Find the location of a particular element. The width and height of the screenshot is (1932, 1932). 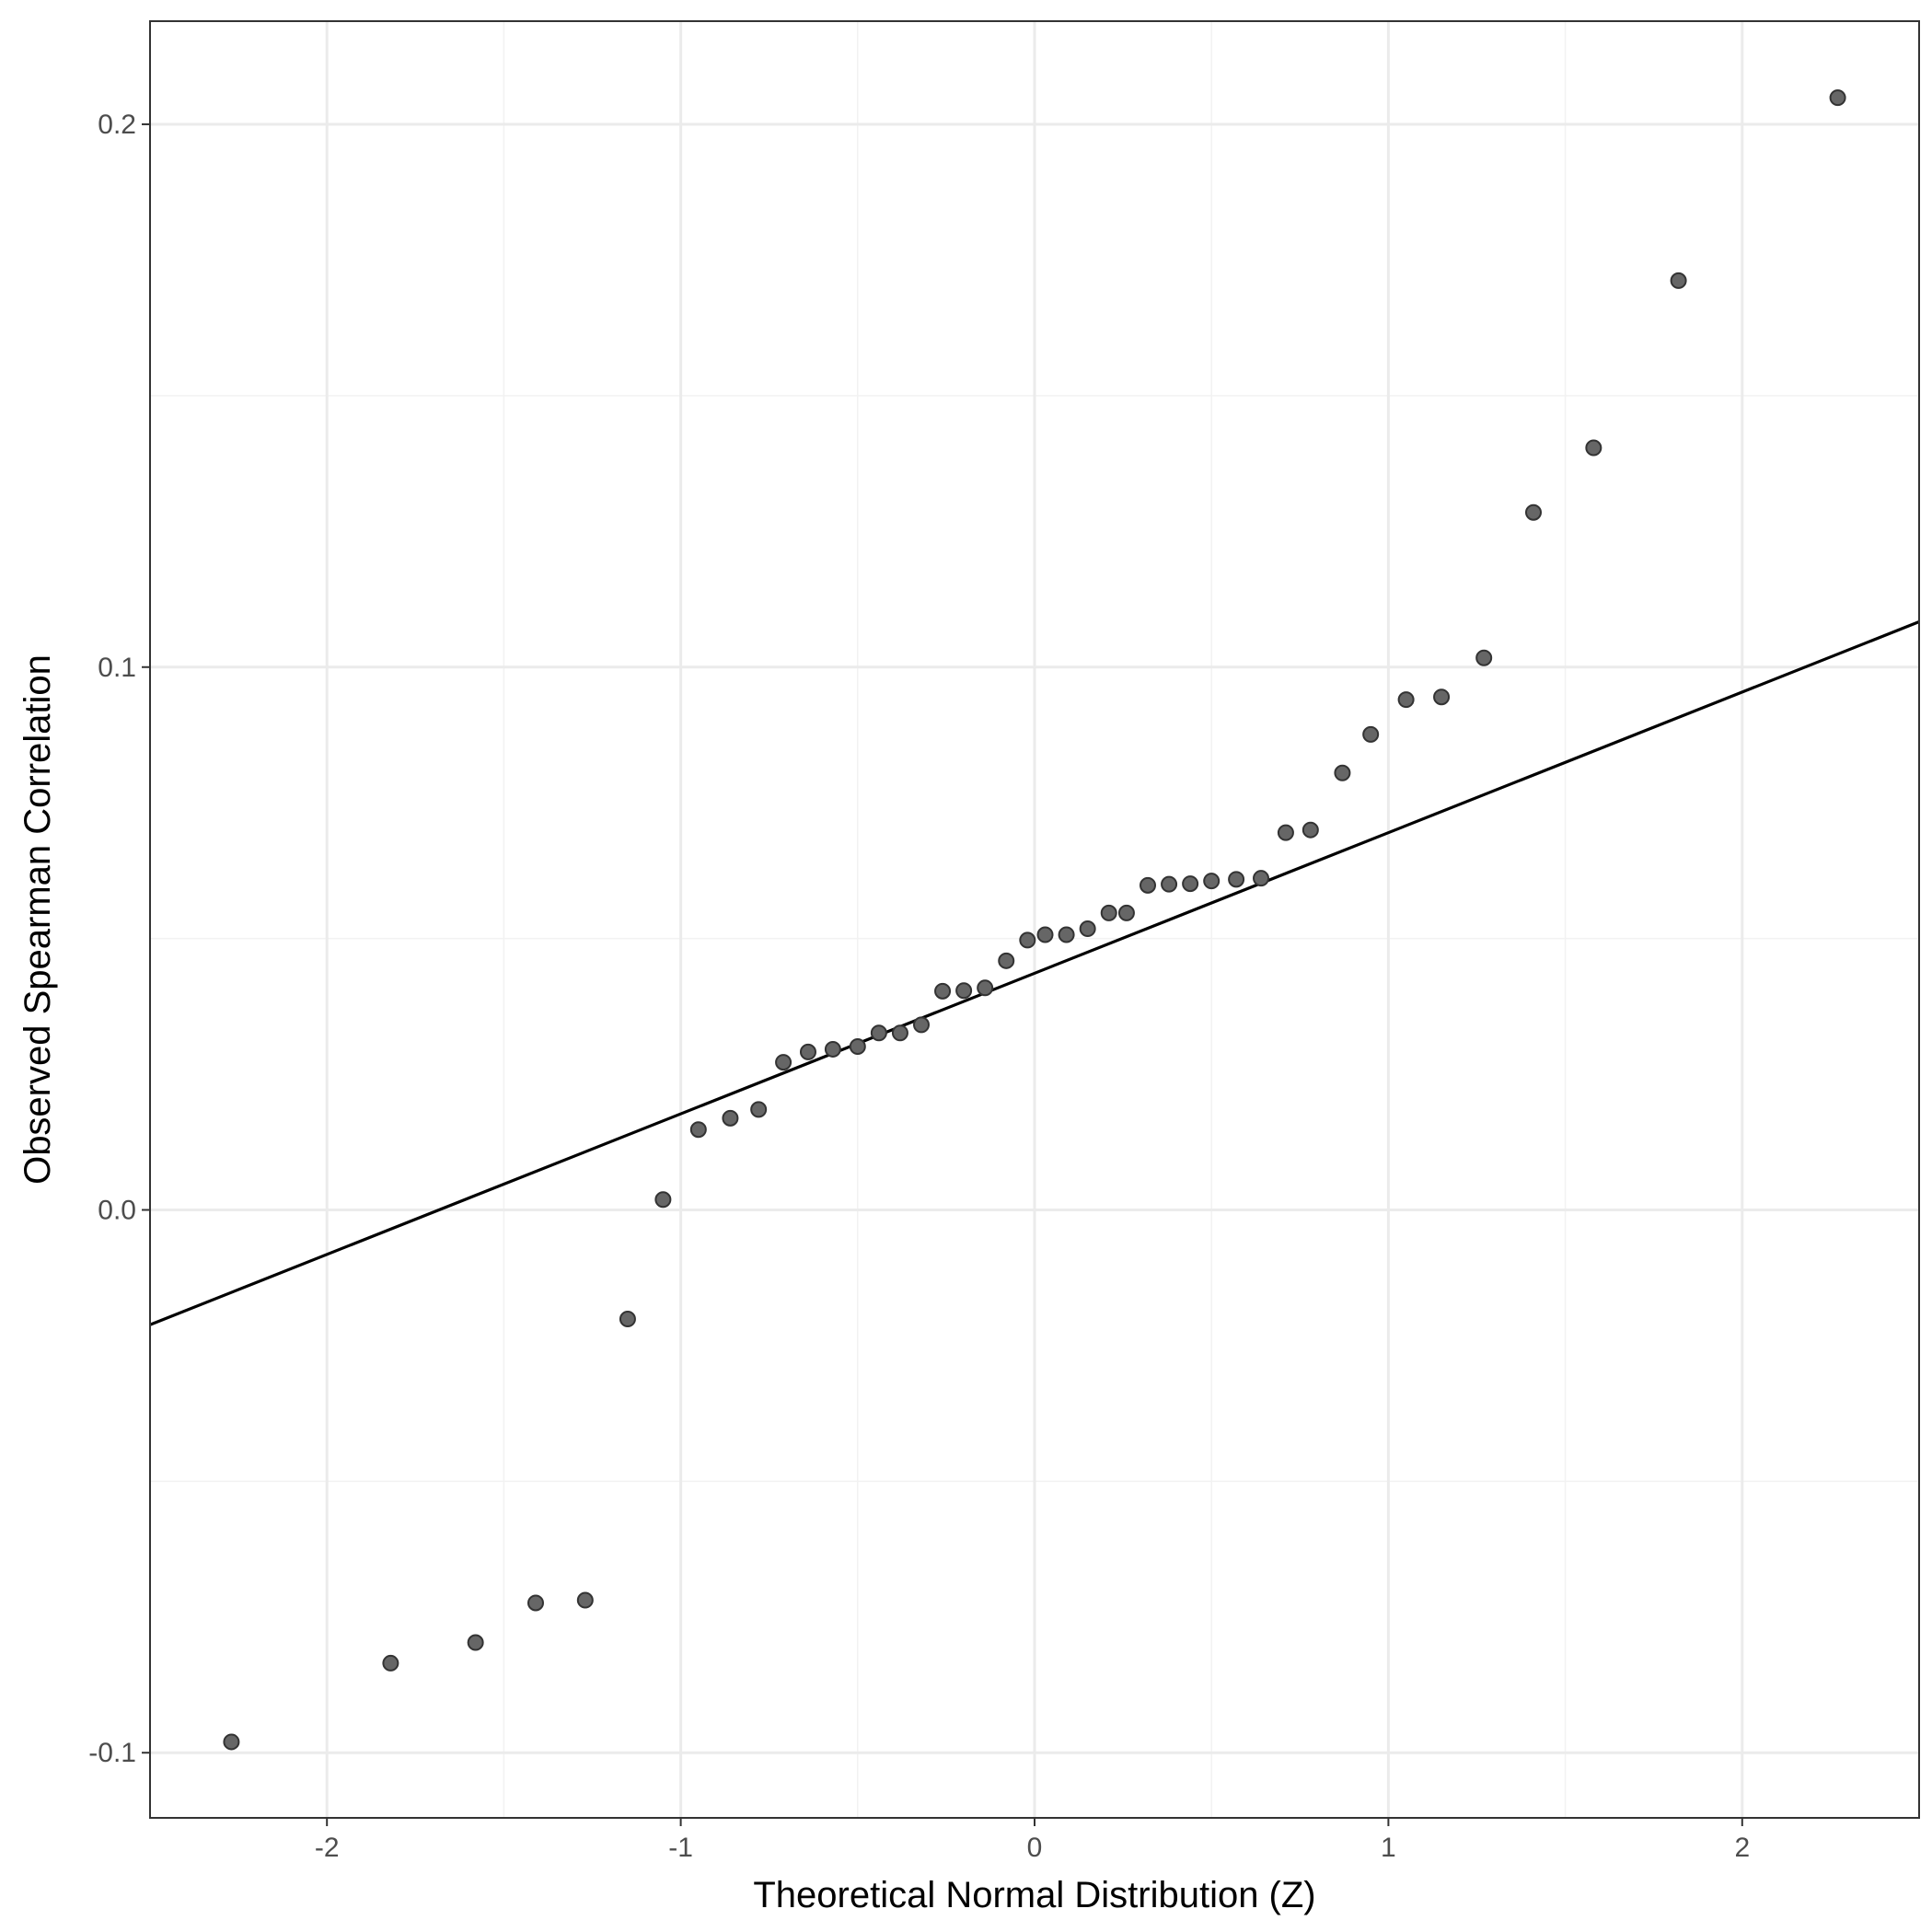

y-axis: -0.1 0.0 0.1 0.2 is located at coordinates (119, 939).